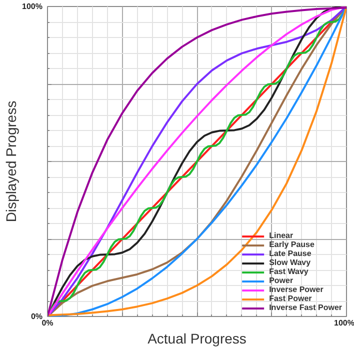 Image resolution: width=354 pixels, height=349 pixels. I want to click on legend-label: Linear, so click(281, 235).